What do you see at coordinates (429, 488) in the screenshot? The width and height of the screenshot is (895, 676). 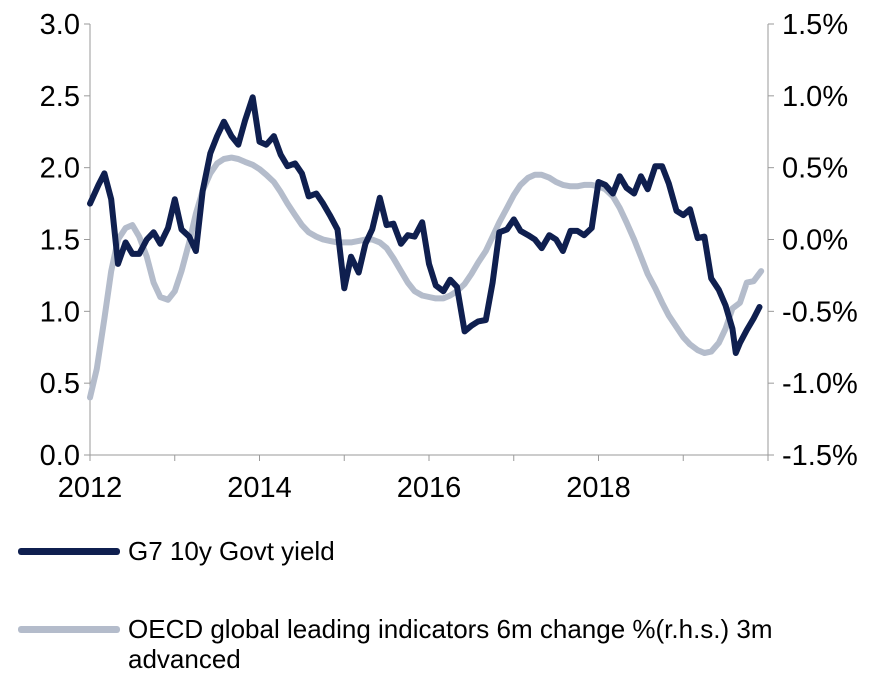 I see `x-axis-tick-label: 2016` at bounding box center [429, 488].